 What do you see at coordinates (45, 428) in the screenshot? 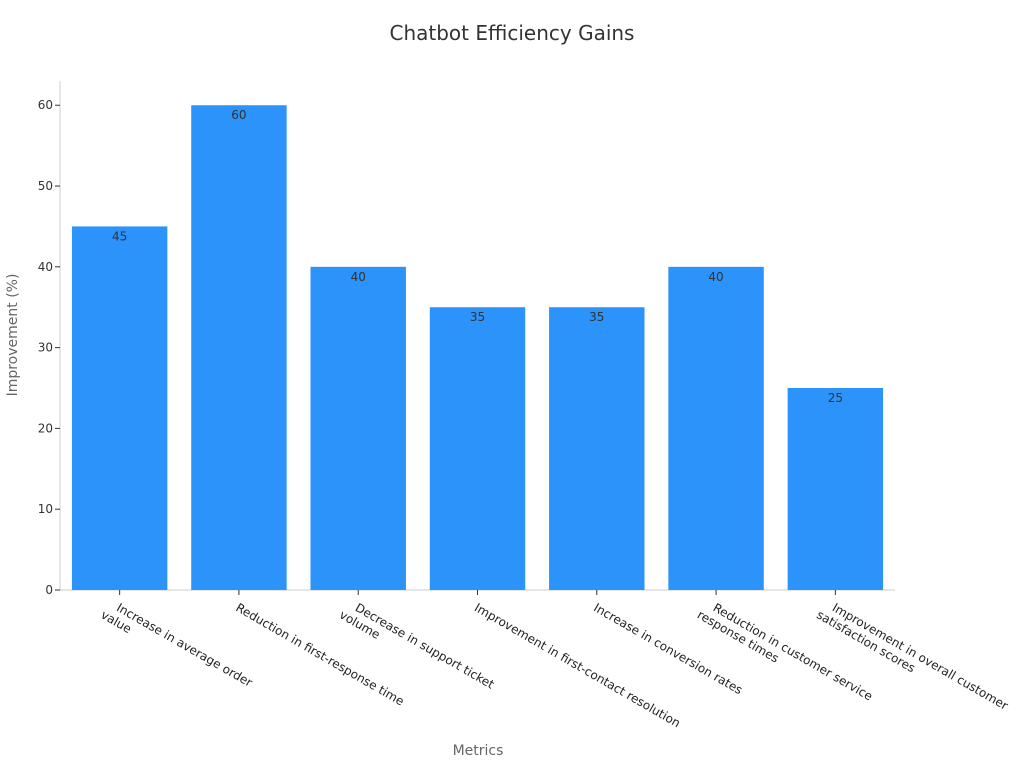
I see `y-tick-label: 20` at bounding box center [45, 428].